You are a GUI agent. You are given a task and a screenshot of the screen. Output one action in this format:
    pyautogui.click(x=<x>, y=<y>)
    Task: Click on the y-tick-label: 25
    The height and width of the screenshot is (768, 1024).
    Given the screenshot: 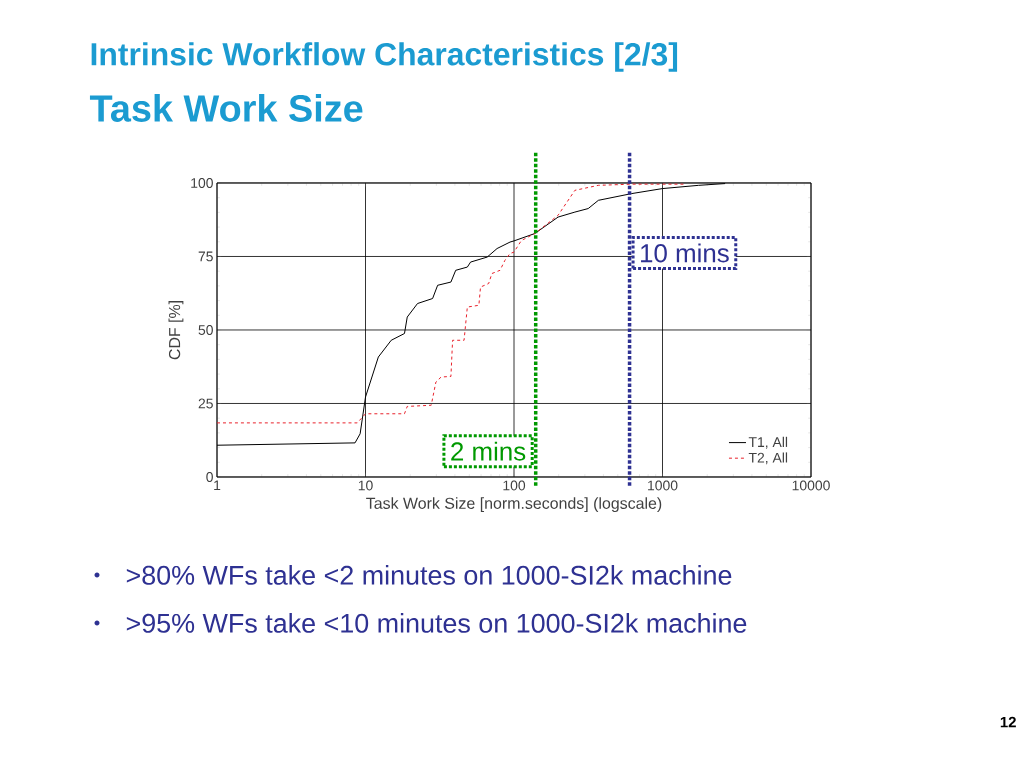 What is the action you would take?
    pyautogui.click(x=205, y=403)
    